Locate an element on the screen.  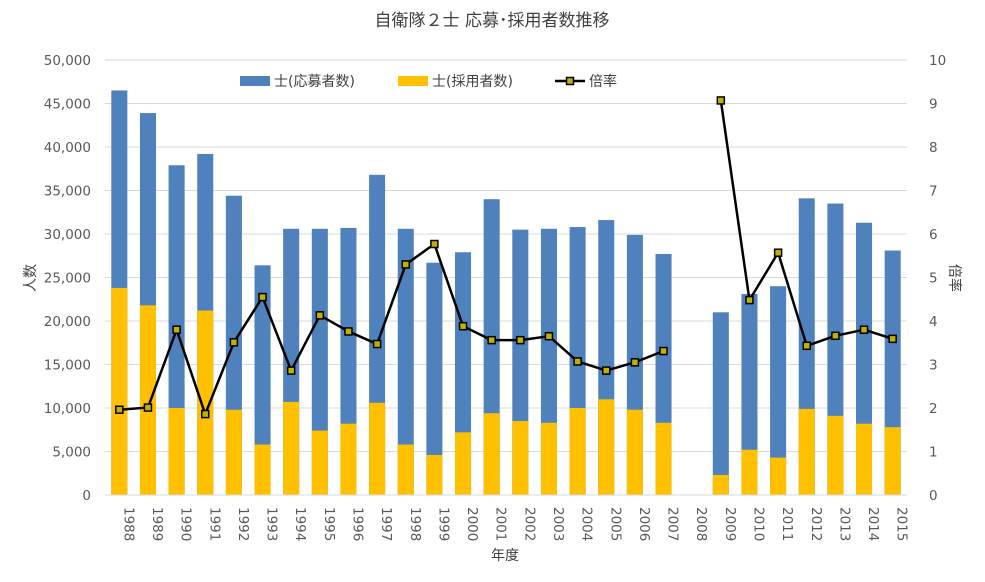
y-axis-title: 人数 is located at coordinates (31, 278).